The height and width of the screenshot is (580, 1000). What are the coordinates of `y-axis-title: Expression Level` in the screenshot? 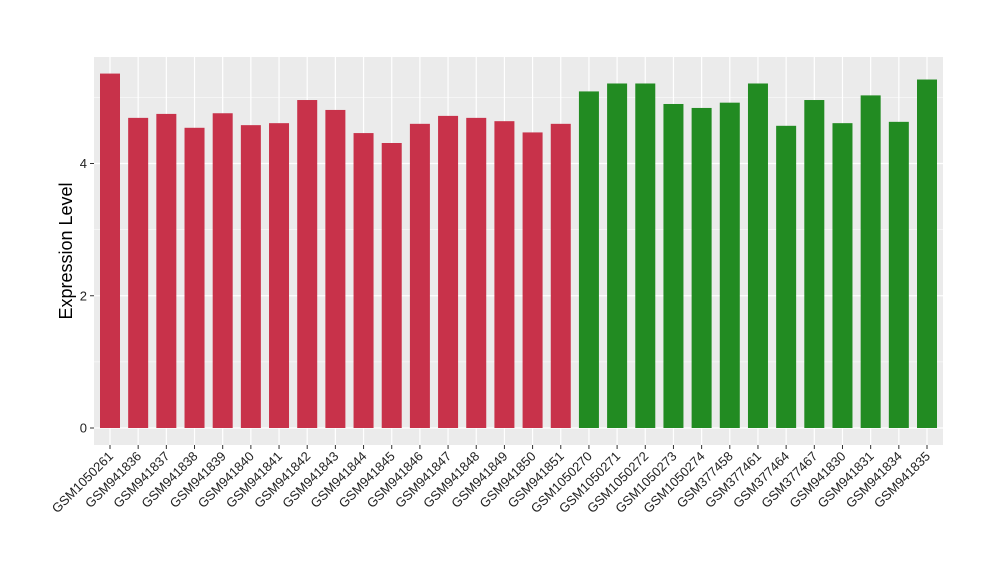 It's located at (66, 250).